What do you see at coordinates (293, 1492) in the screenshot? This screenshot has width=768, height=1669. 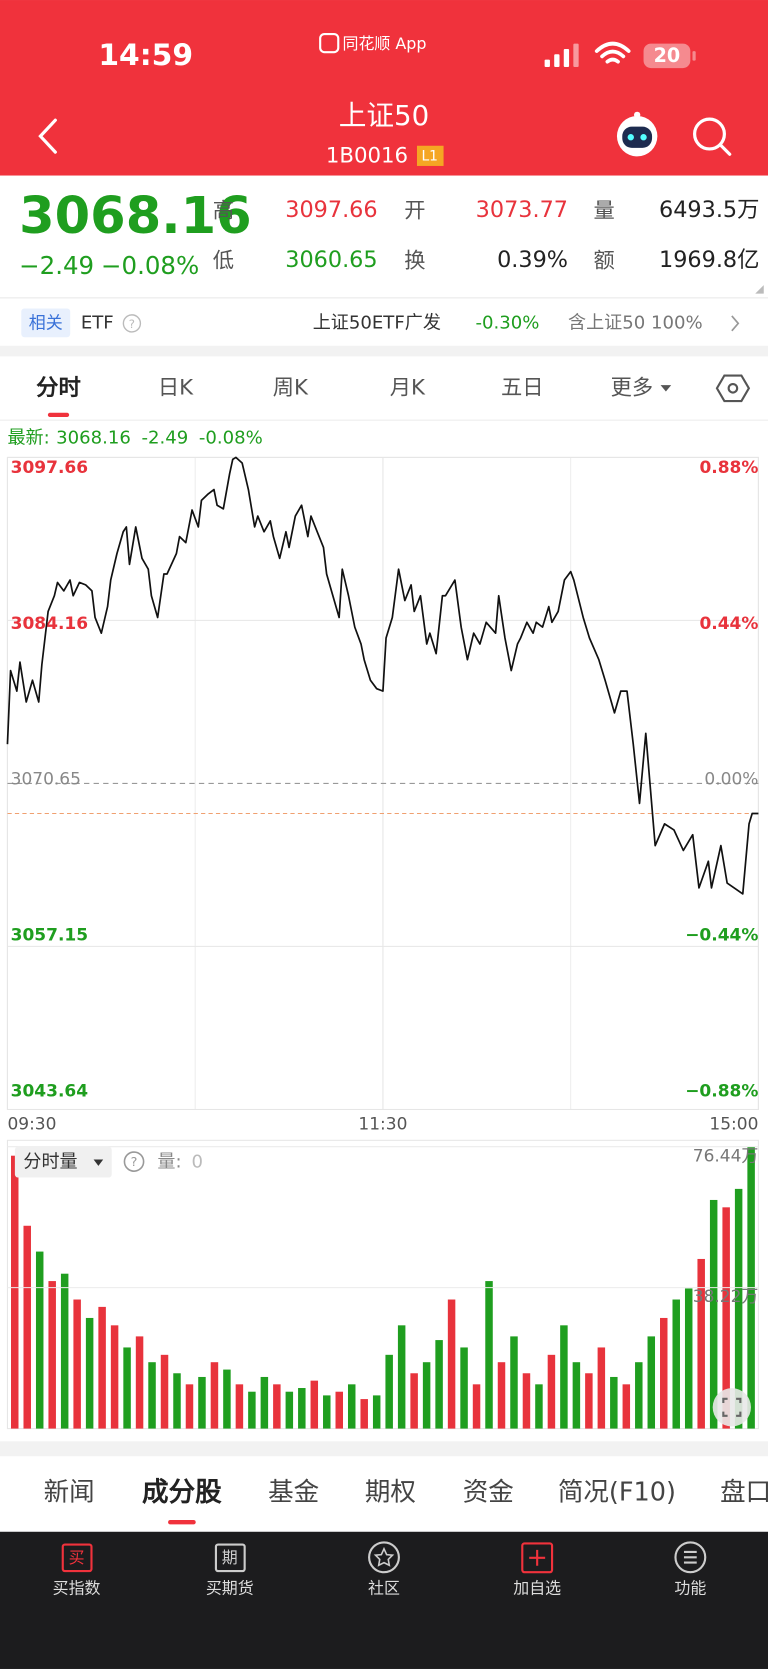 I see `section-tab: 基金` at bounding box center [293, 1492].